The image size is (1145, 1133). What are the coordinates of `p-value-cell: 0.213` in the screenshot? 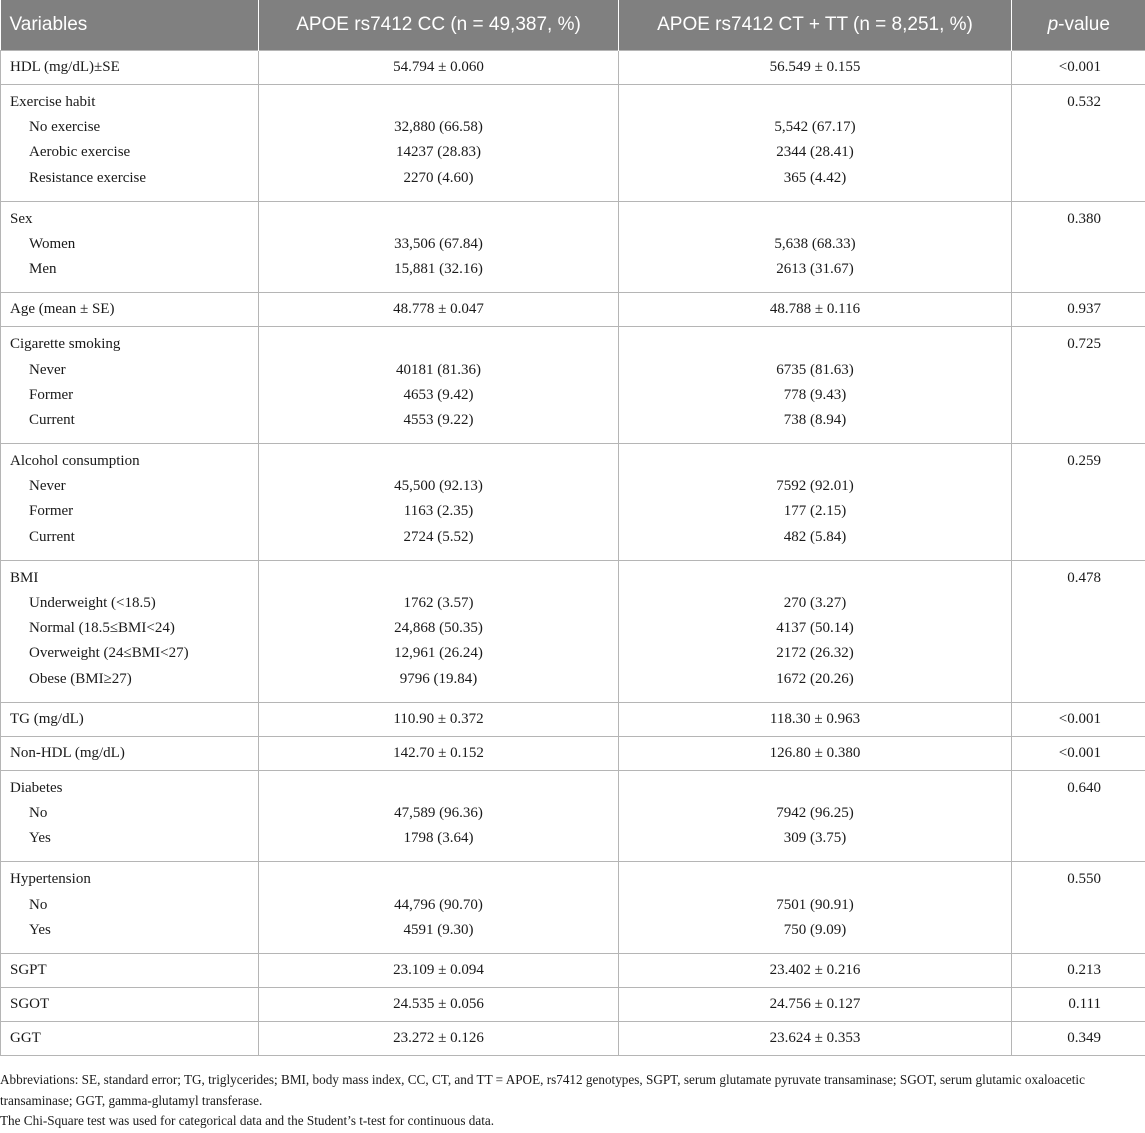 It's located at (1078, 970).